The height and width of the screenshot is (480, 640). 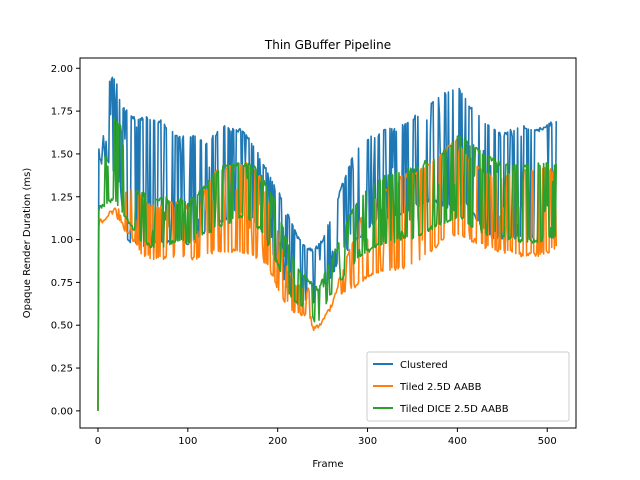 I want to click on chart-title: Thin GBuffer Pipeline, so click(x=327, y=45).